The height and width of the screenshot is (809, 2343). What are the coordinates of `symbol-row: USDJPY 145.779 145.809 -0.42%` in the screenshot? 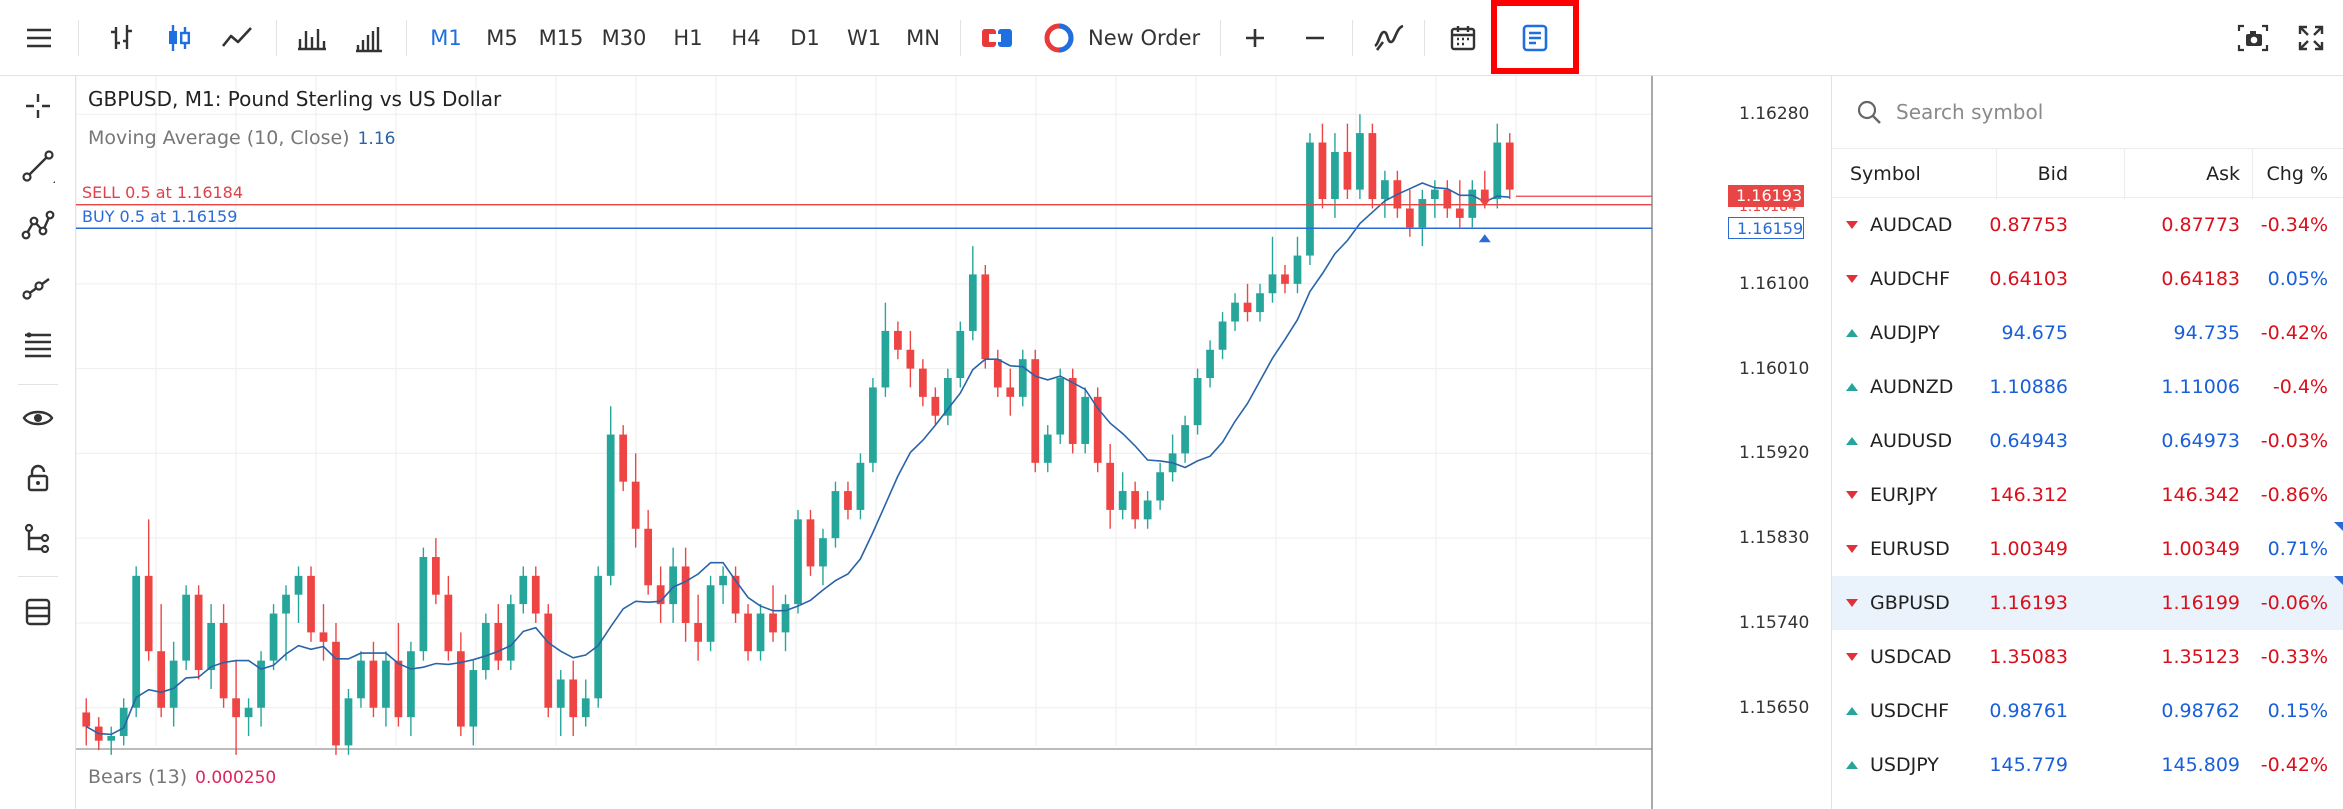 It's located at (2087, 765).